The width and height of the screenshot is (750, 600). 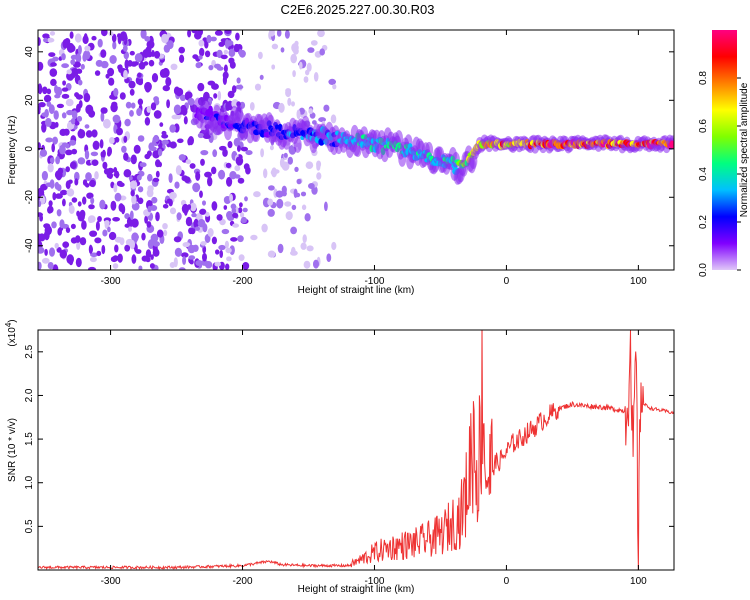 I want to click on colorbar-tick-label: 0.4, so click(x=703, y=174).